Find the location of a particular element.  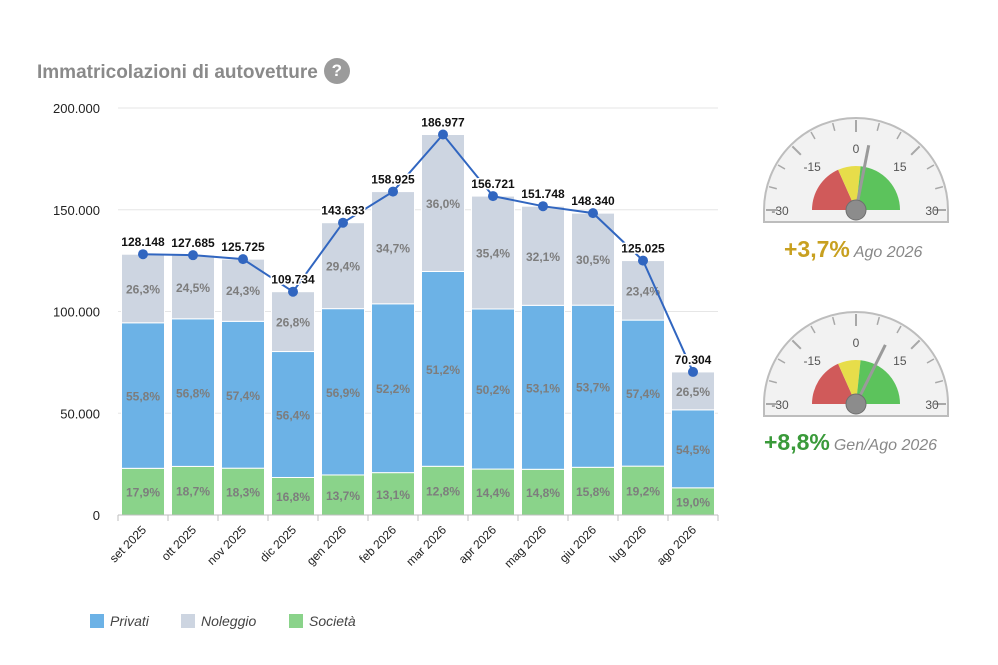

bar-percent-label: 19,0% is located at coordinates (693, 502).